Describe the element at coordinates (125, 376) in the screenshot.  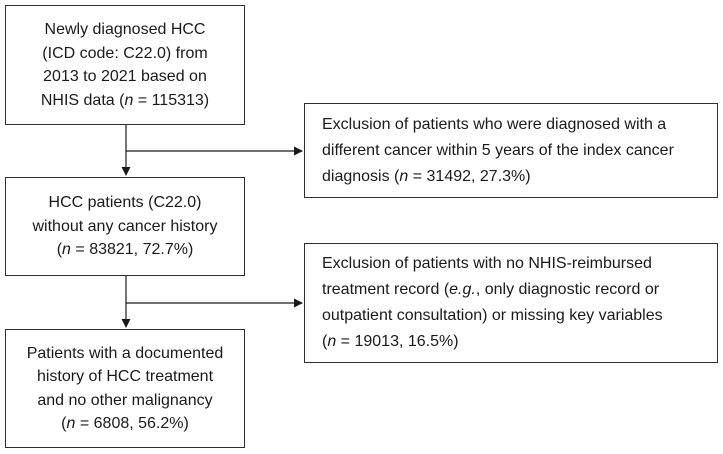
I see `box-line: history of HCC treatment` at that location.